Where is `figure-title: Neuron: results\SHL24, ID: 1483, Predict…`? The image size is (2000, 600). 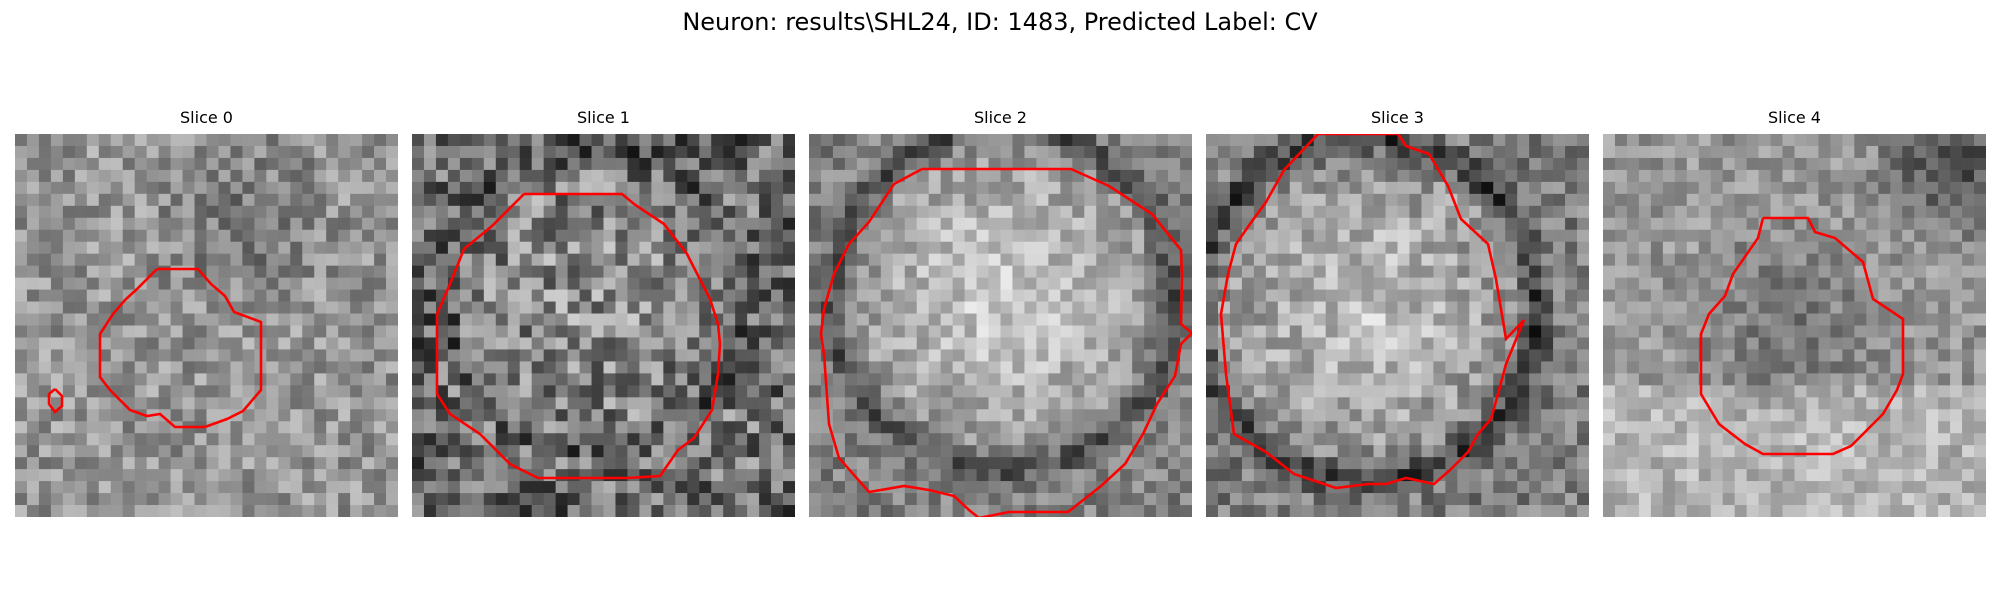
figure-title: Neuron: results\SHL24, ID: 1483, Predict… is located at coordinates (1000, 22).